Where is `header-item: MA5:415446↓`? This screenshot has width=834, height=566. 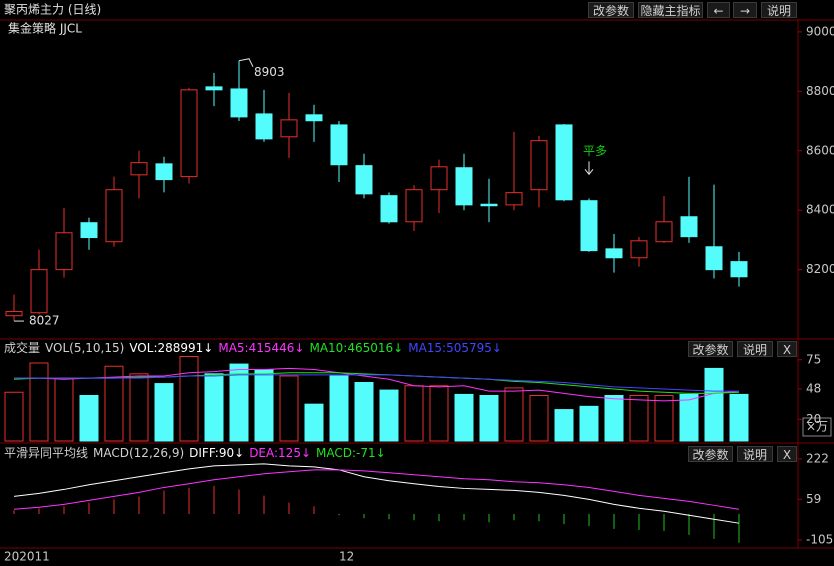 header-item: MA5:415446↓ is located at coordinates (261, 348).